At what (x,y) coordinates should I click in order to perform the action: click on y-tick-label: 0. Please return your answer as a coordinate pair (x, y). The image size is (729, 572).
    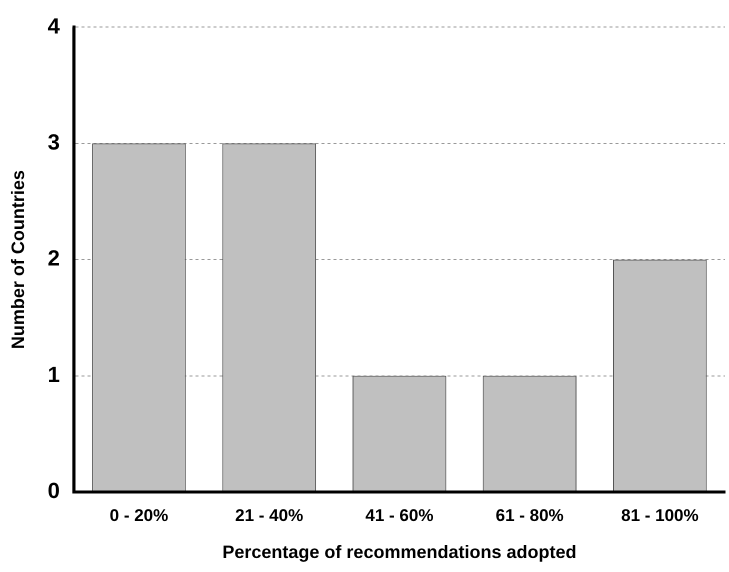
    Looking at the image, I should click on (54, 491).